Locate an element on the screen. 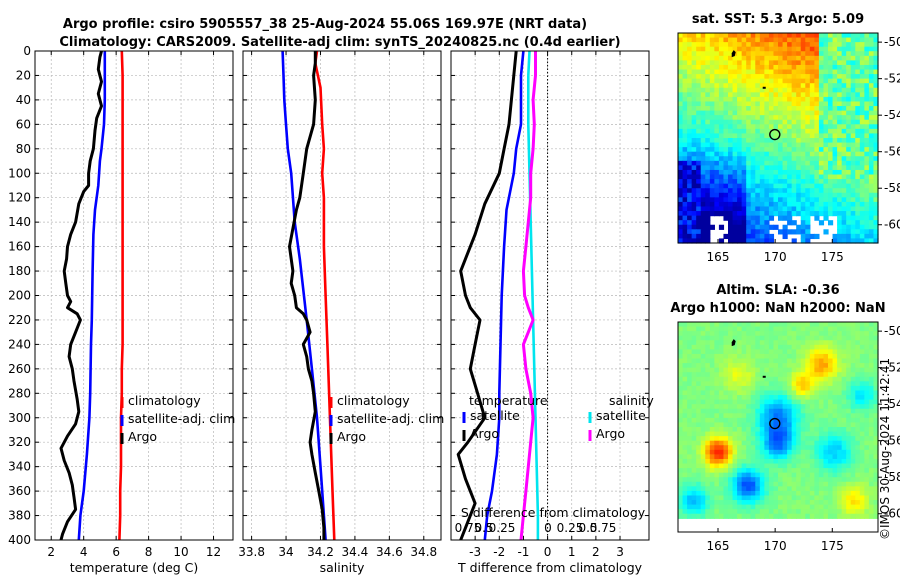 The height and width of the screenshot is (580, 900). depth-tick-label: 300 is located at coordinates (19, 418).